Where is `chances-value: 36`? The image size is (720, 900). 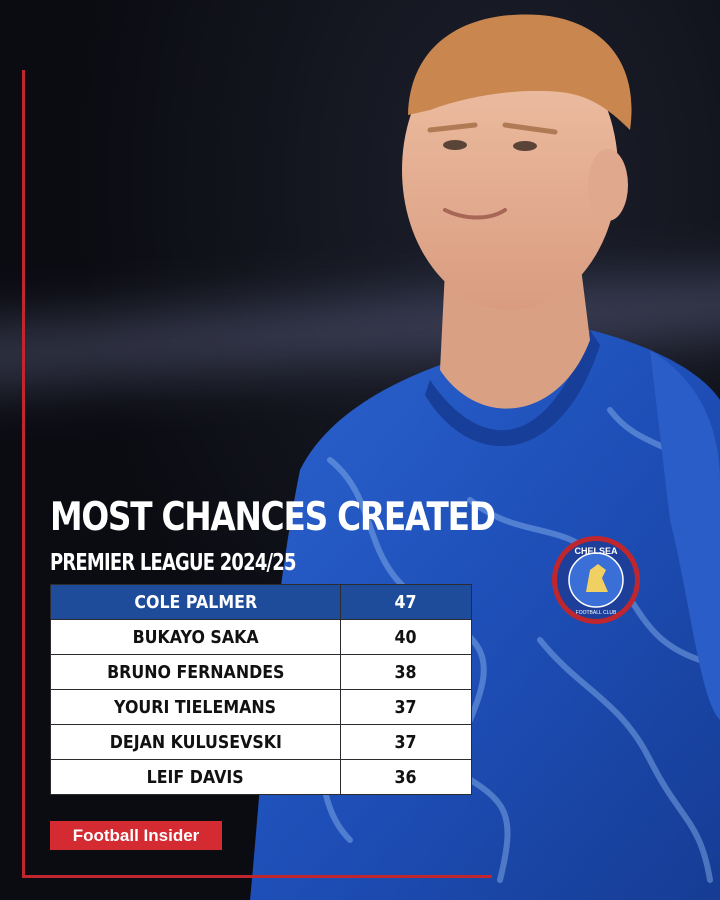
chances-value: 36 is located at coordinates (406, 777).